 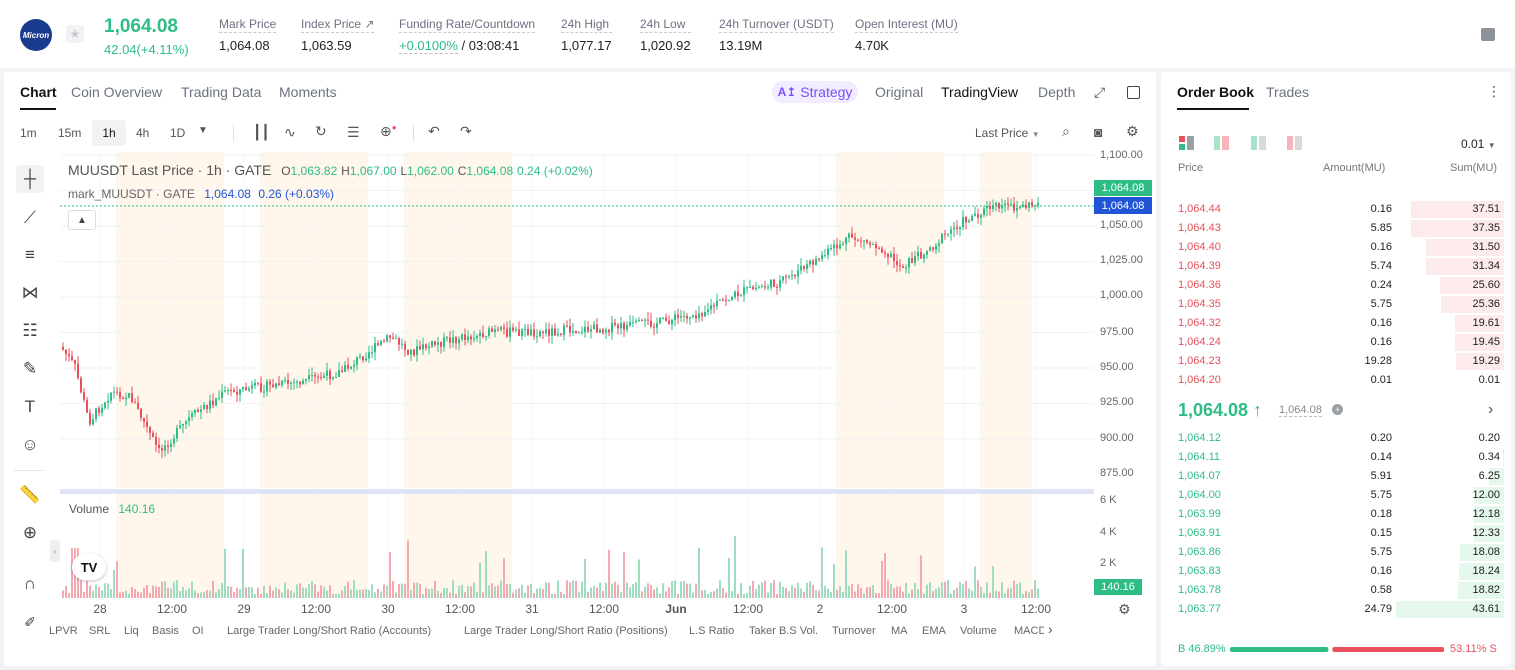 I want to click on tab-trading-data: Trading Data, so click(x=221, y=92).